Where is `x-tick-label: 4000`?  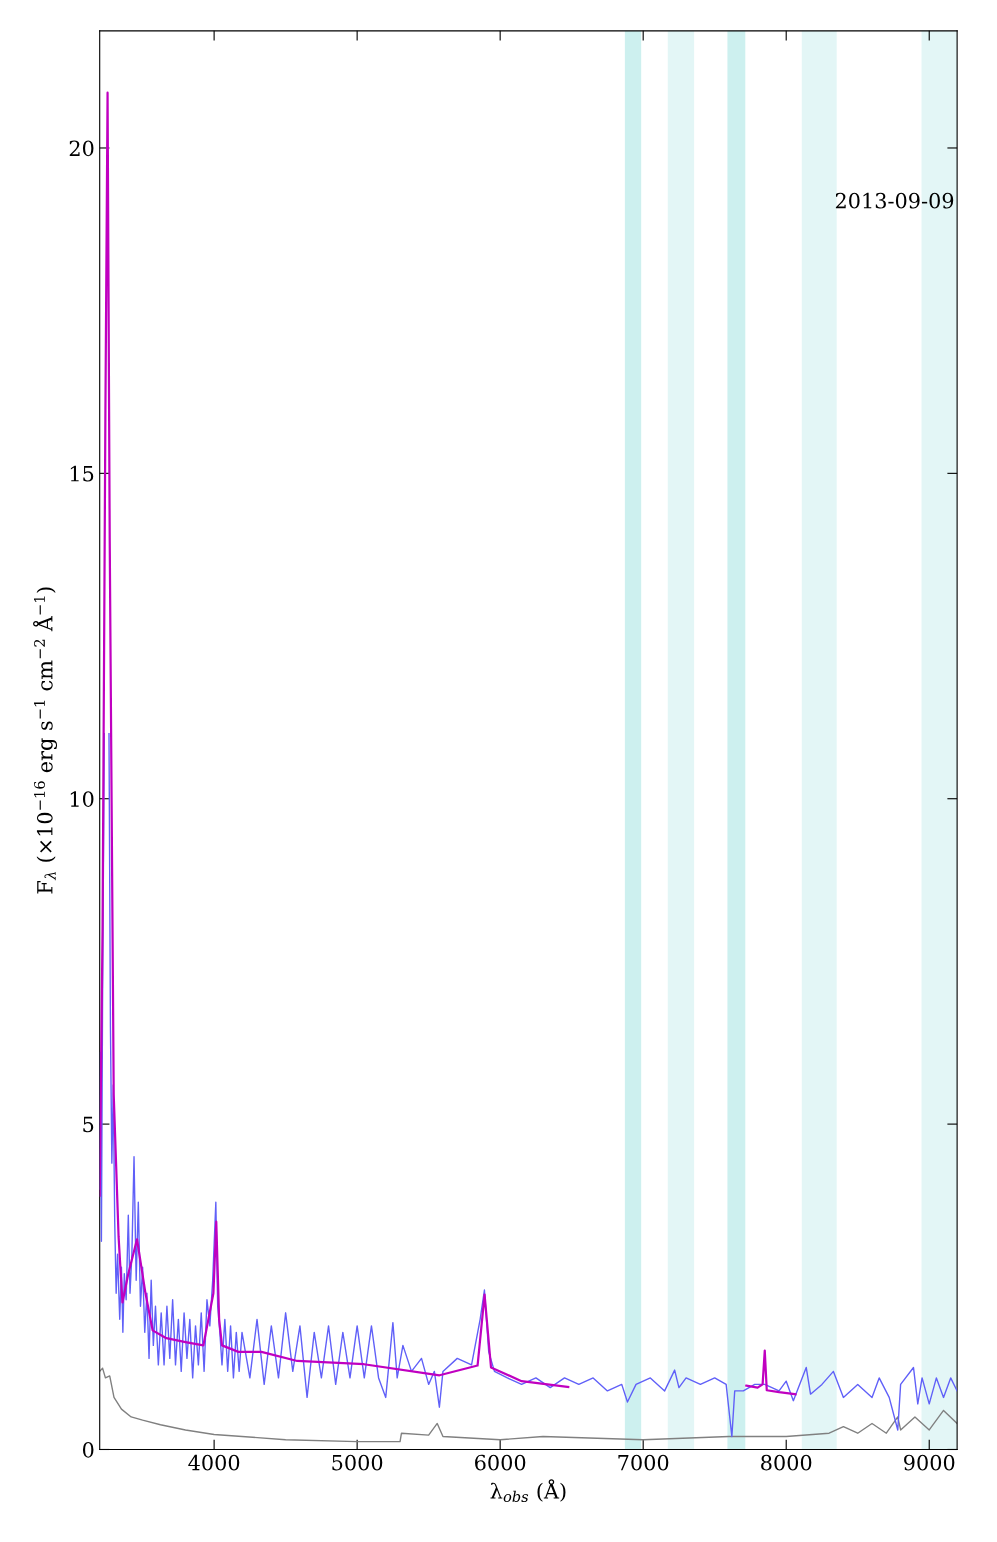 x-tick-label: 4000 is located at coordinates (214, 1462).